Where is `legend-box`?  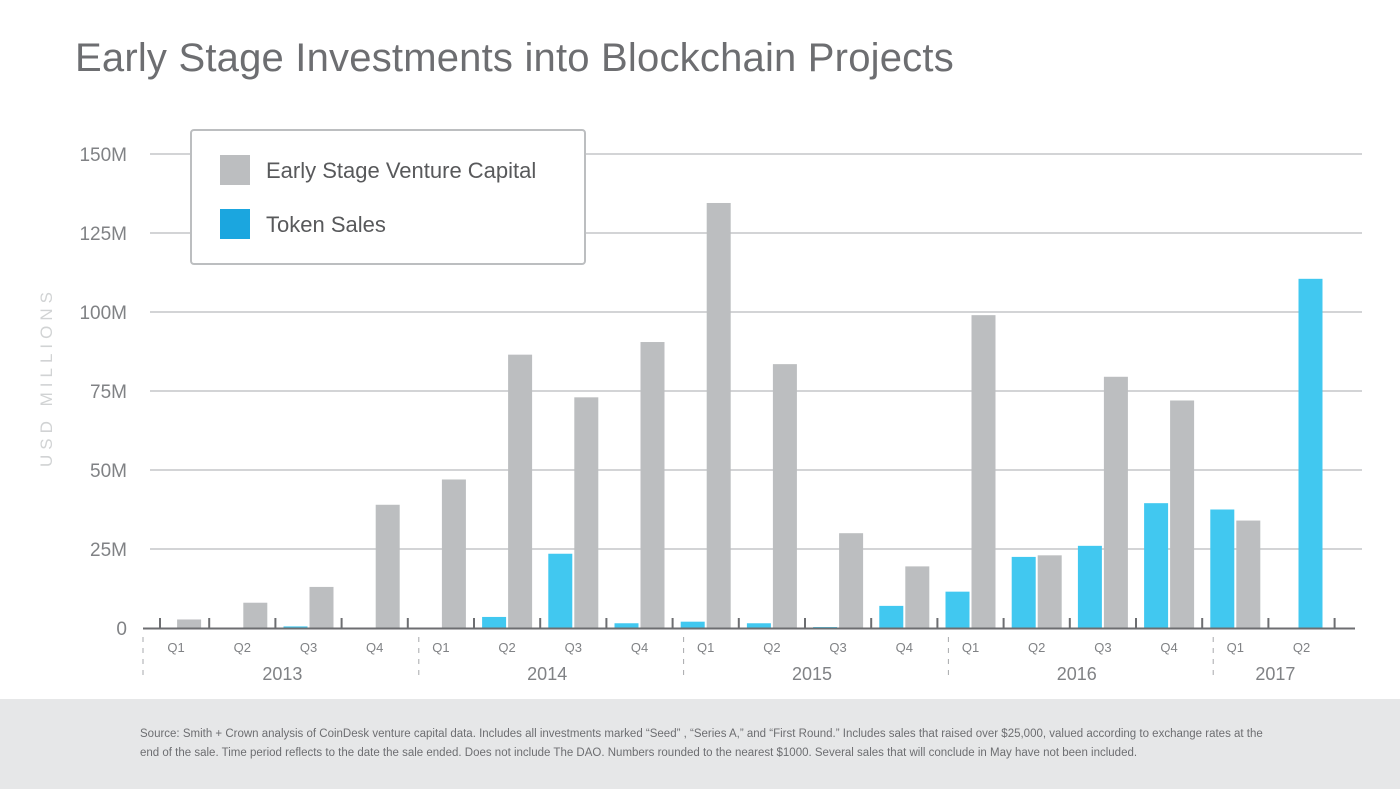
legend-box is located at coordinates (388, 197).